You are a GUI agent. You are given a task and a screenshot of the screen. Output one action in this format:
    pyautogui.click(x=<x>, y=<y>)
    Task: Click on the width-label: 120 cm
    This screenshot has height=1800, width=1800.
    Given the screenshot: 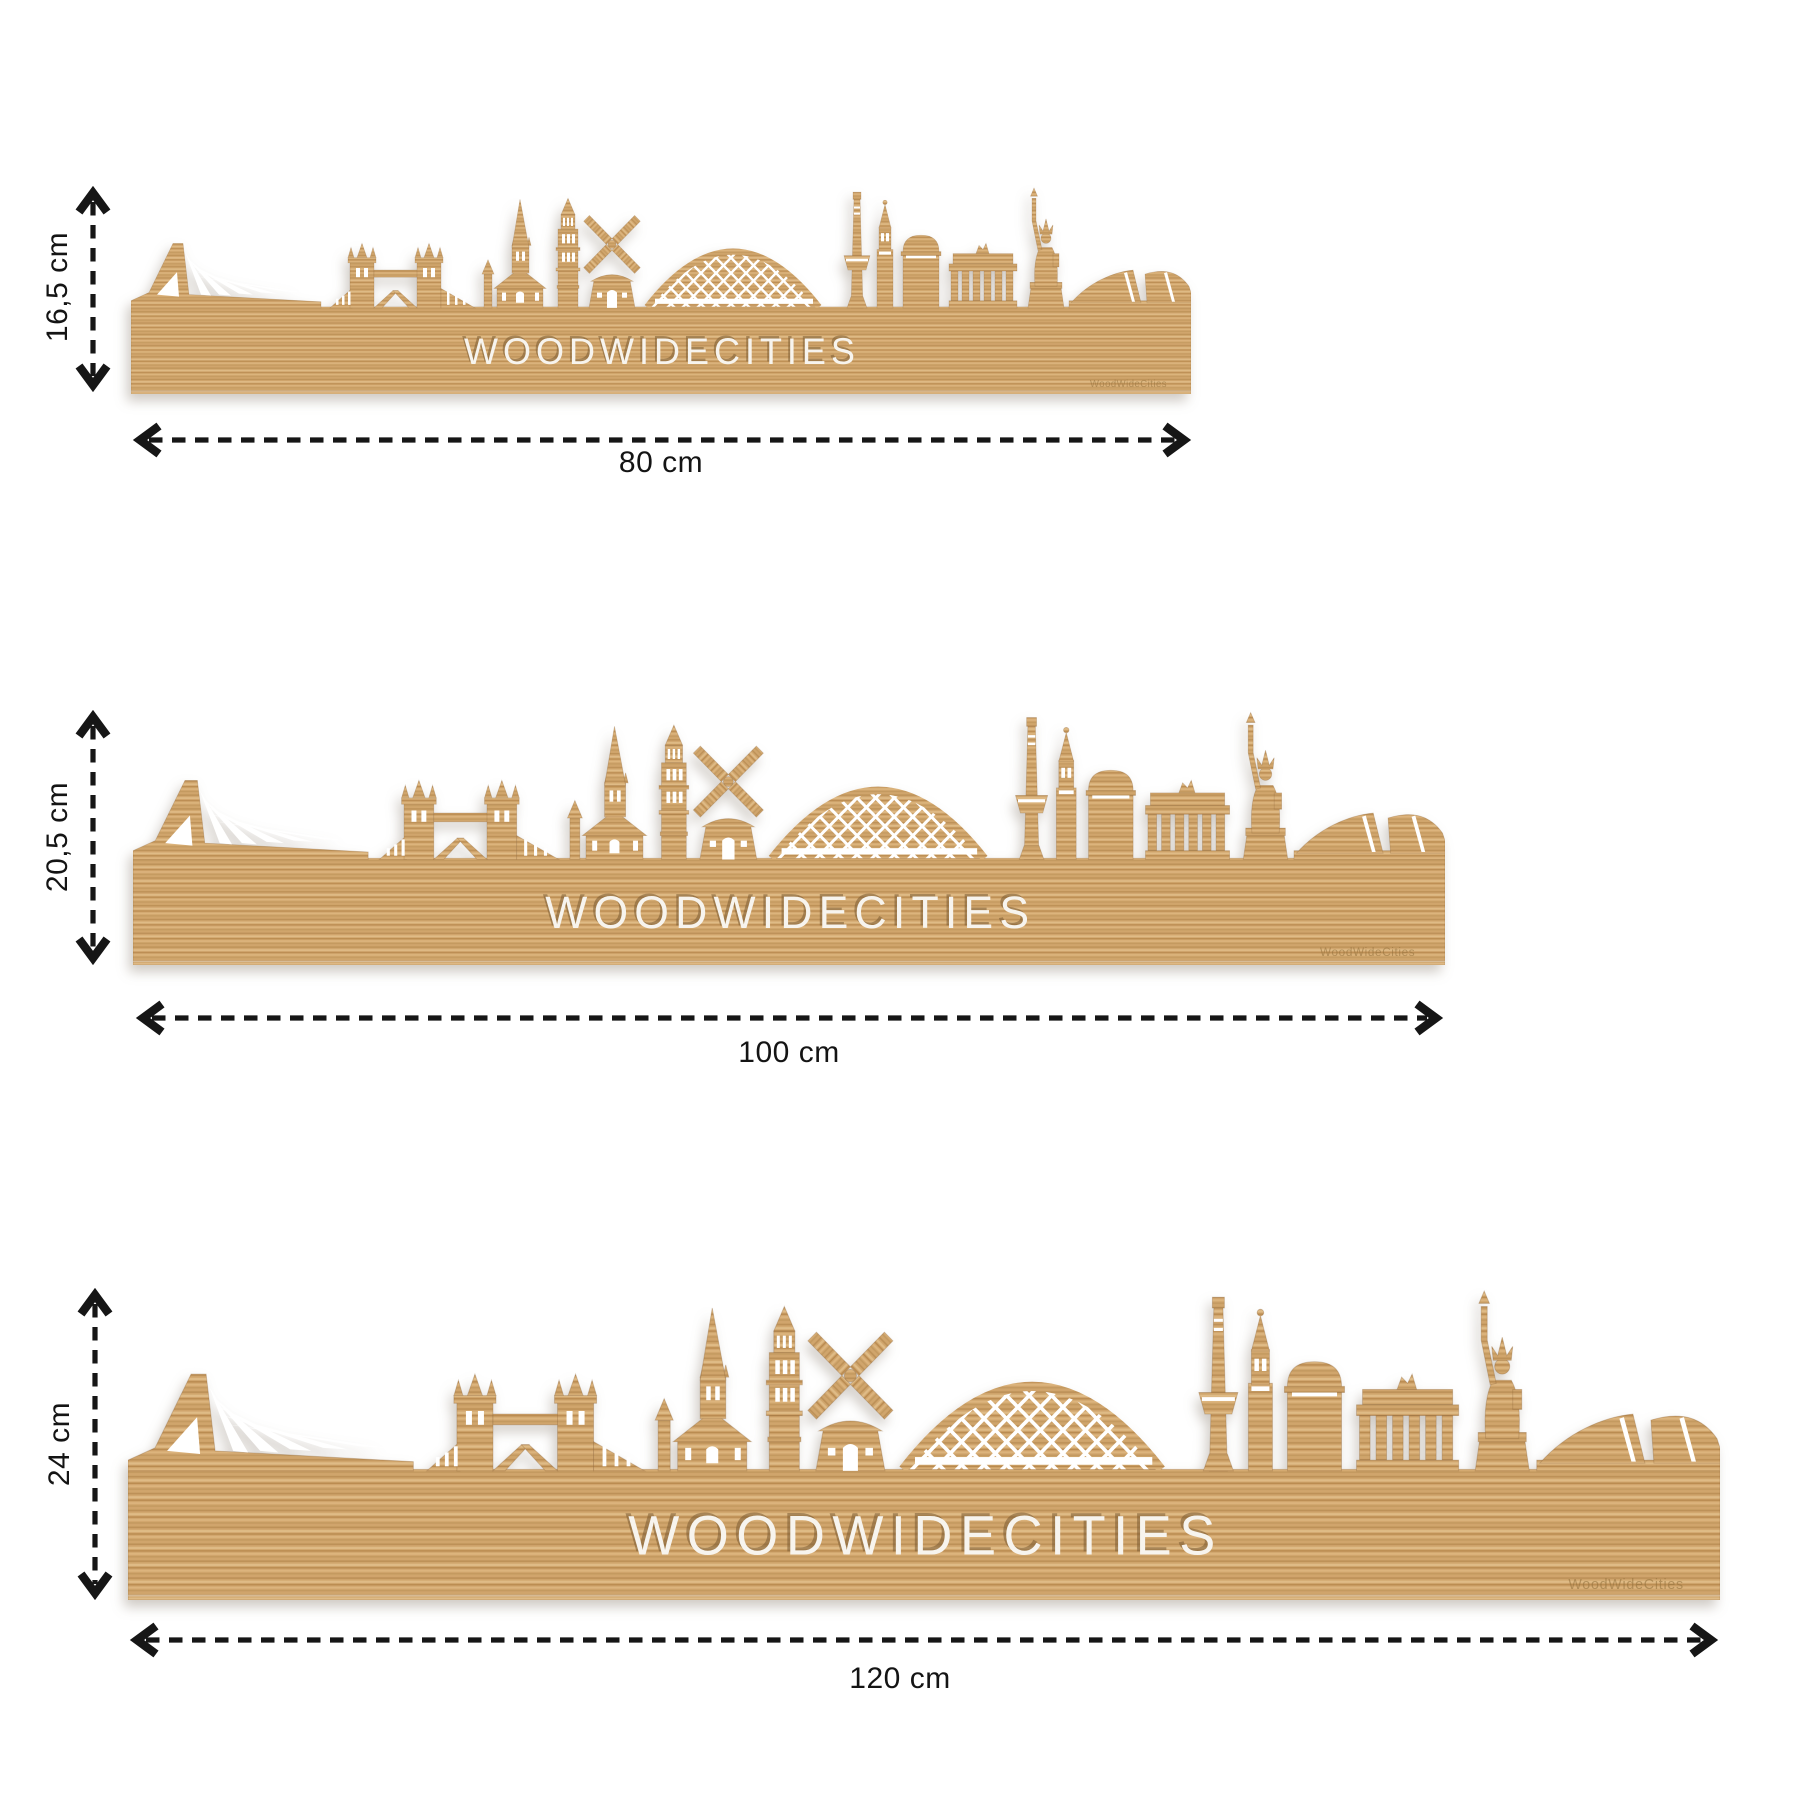 What is the action you would take?
    pyautogui.click(x=900, y=1678)
    